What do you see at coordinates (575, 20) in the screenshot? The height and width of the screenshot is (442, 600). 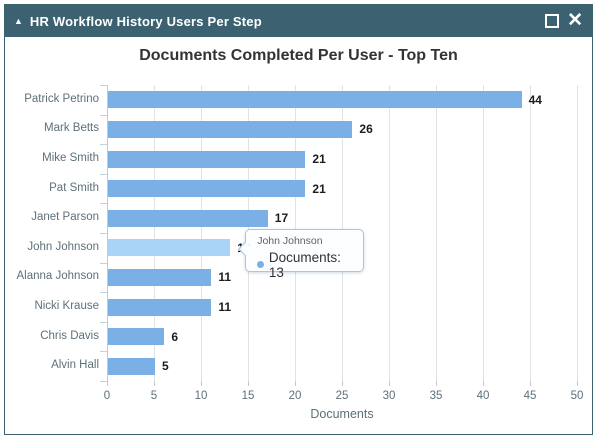 I see `close-icon: ✕` at bounding box center [575, 20].